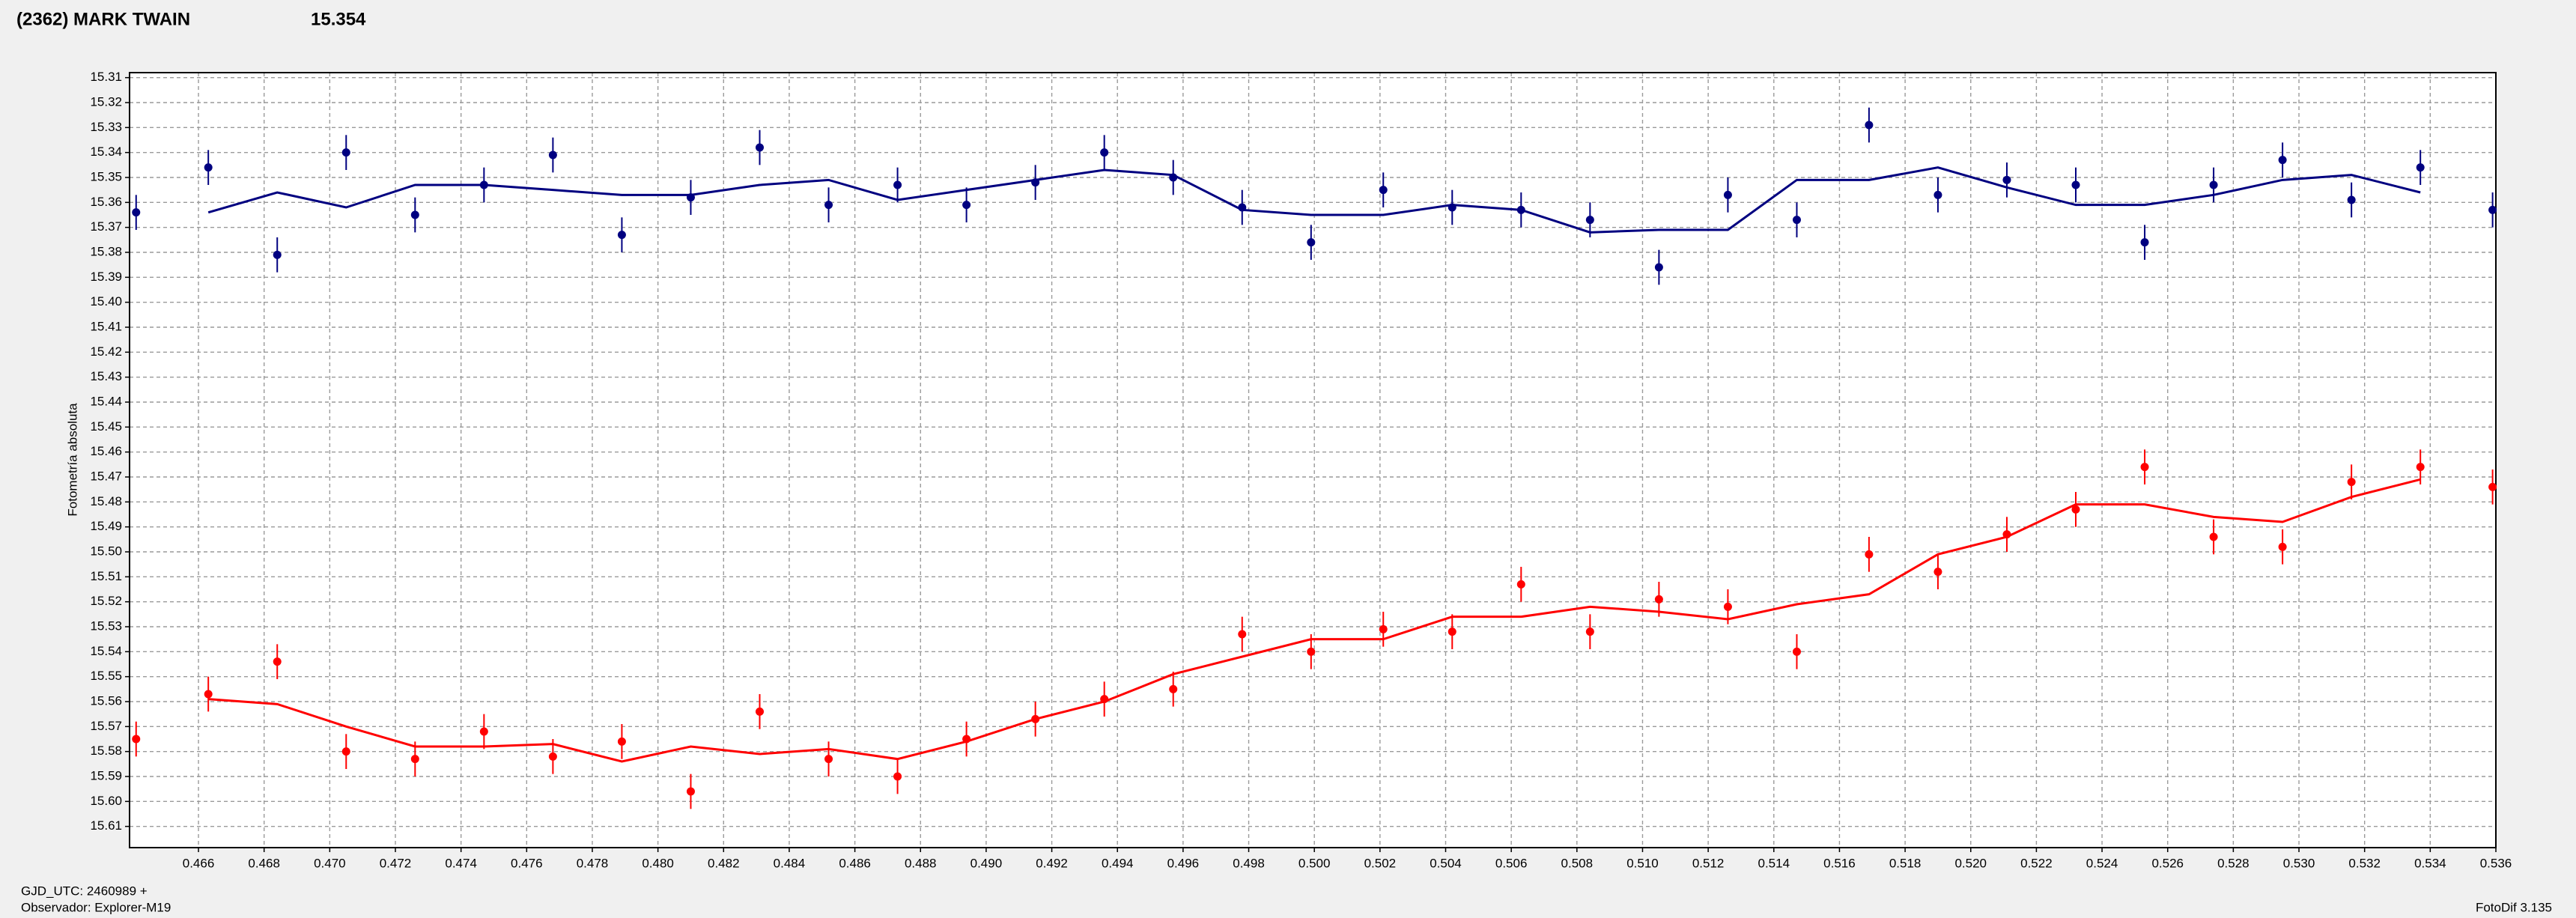 This screenshot has width=2576, height=918. What do you see at coordinates (1905, 863) in the screenshot?
I see `x-tick-label: 0.518` at bounding box center [1905, 863].